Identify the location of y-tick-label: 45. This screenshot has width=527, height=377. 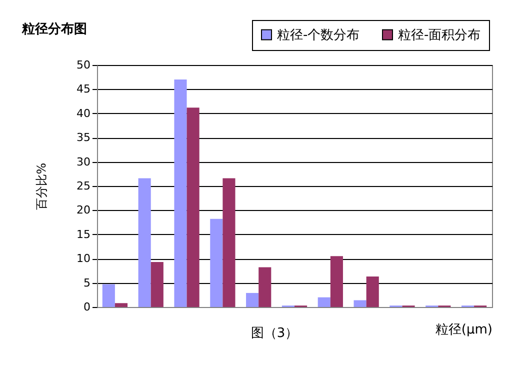
(83, 89).